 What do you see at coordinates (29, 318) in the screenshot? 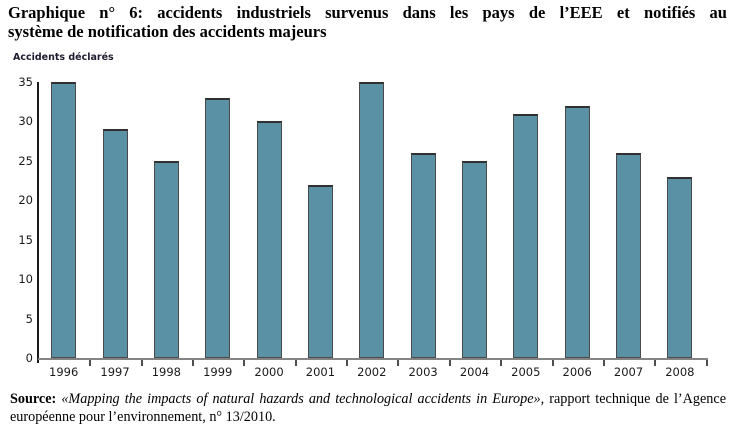
I see `y-tick-label-5: 5` at bounding box center [29, 318].